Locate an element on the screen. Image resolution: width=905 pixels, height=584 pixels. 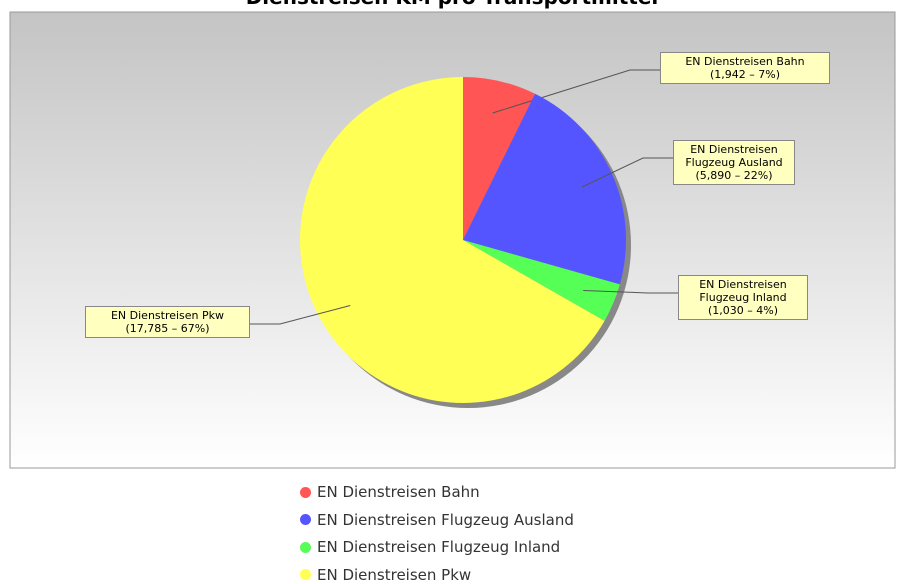
legend-item: EN Dienstreisen Bahn is located at coordinates (390, 492).